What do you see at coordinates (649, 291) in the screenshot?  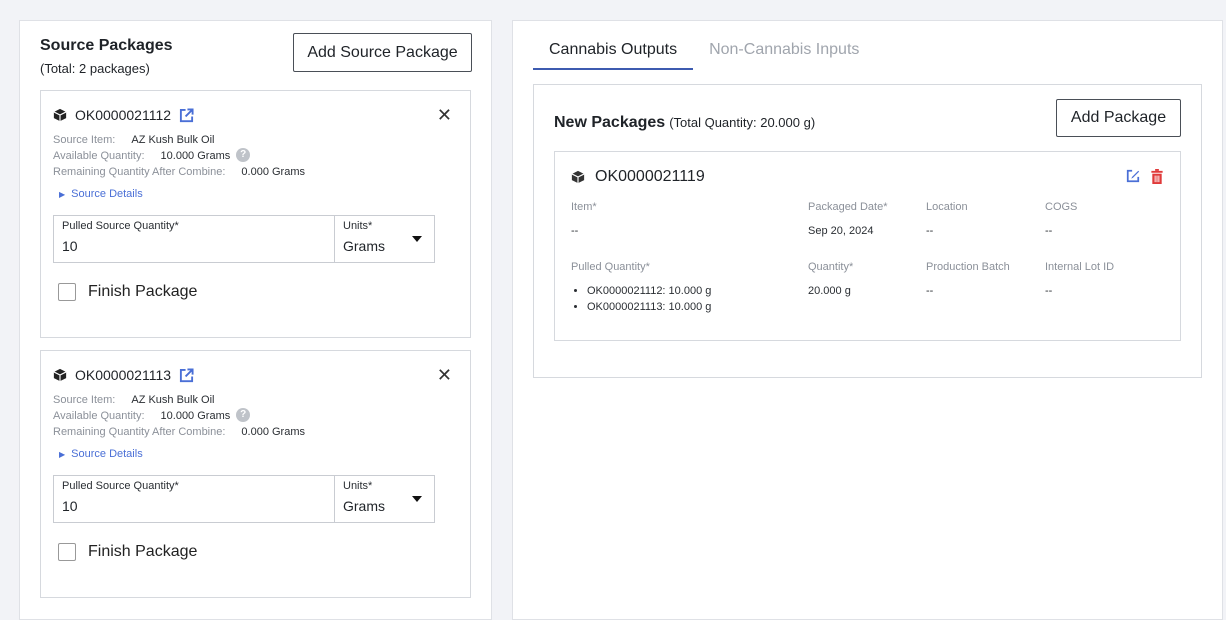 I see `pulled-quantity-item: OK0000021112: 10.000 g` at bounding box center [649, 291].